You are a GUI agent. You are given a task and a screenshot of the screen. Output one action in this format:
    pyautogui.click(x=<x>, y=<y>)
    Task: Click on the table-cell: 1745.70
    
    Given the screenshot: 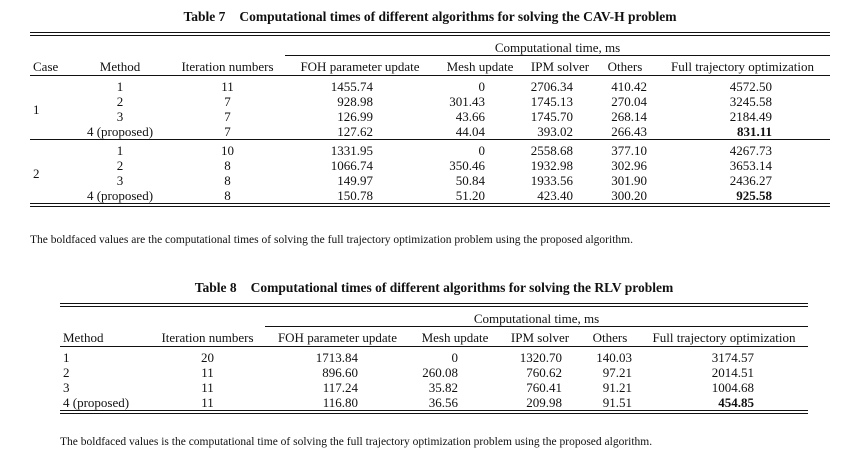 What is the action you would take?
    pyautogui.click(x=551, y=116)
    